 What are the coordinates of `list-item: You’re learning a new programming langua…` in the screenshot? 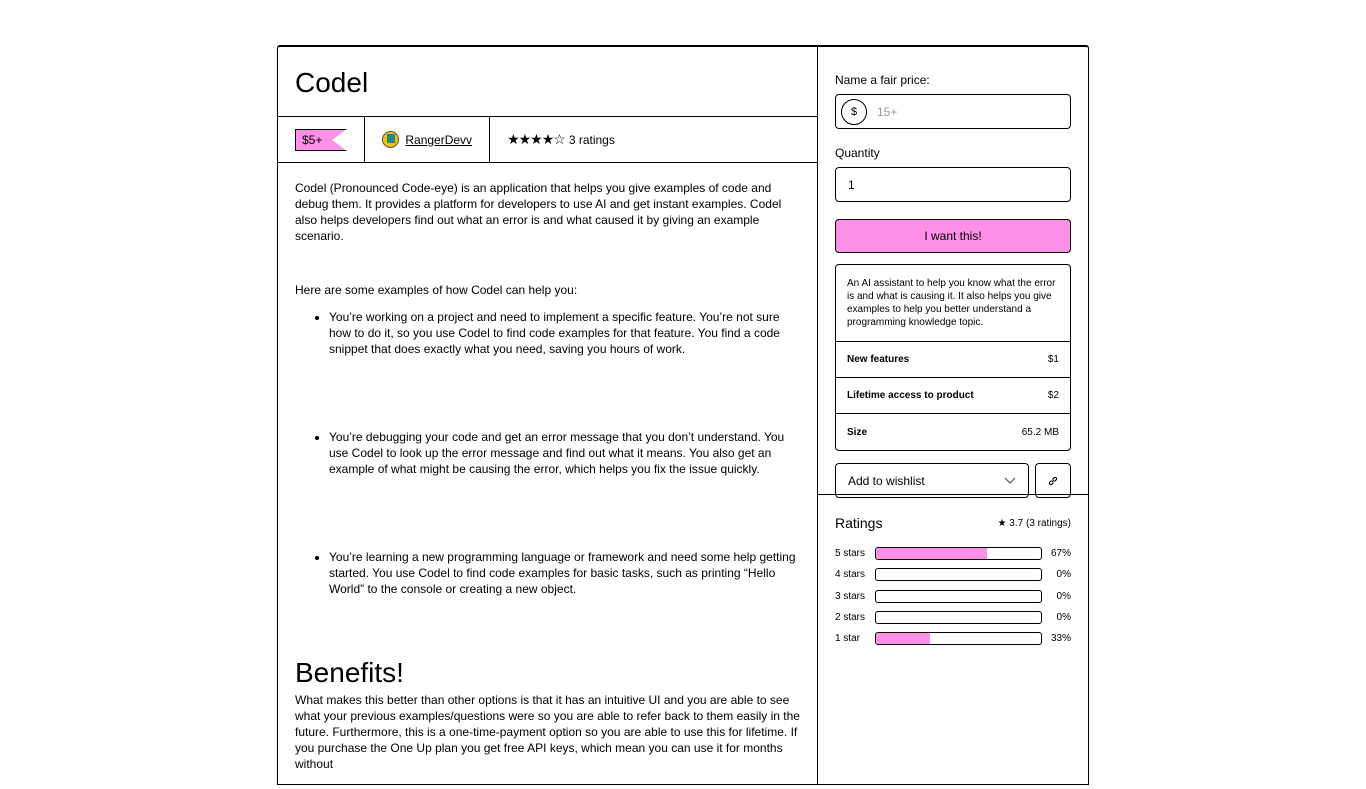 It's located at (564, 573).